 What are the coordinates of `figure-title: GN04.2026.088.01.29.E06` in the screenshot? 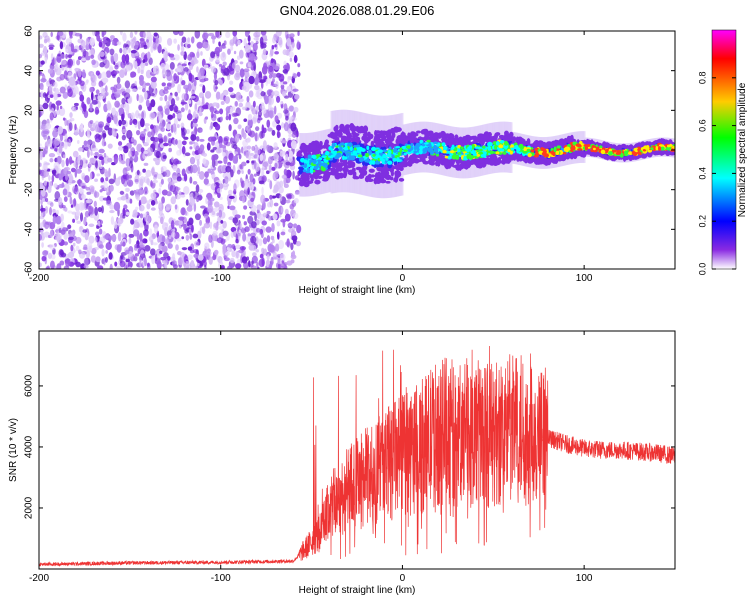 It's located at (357, 10).